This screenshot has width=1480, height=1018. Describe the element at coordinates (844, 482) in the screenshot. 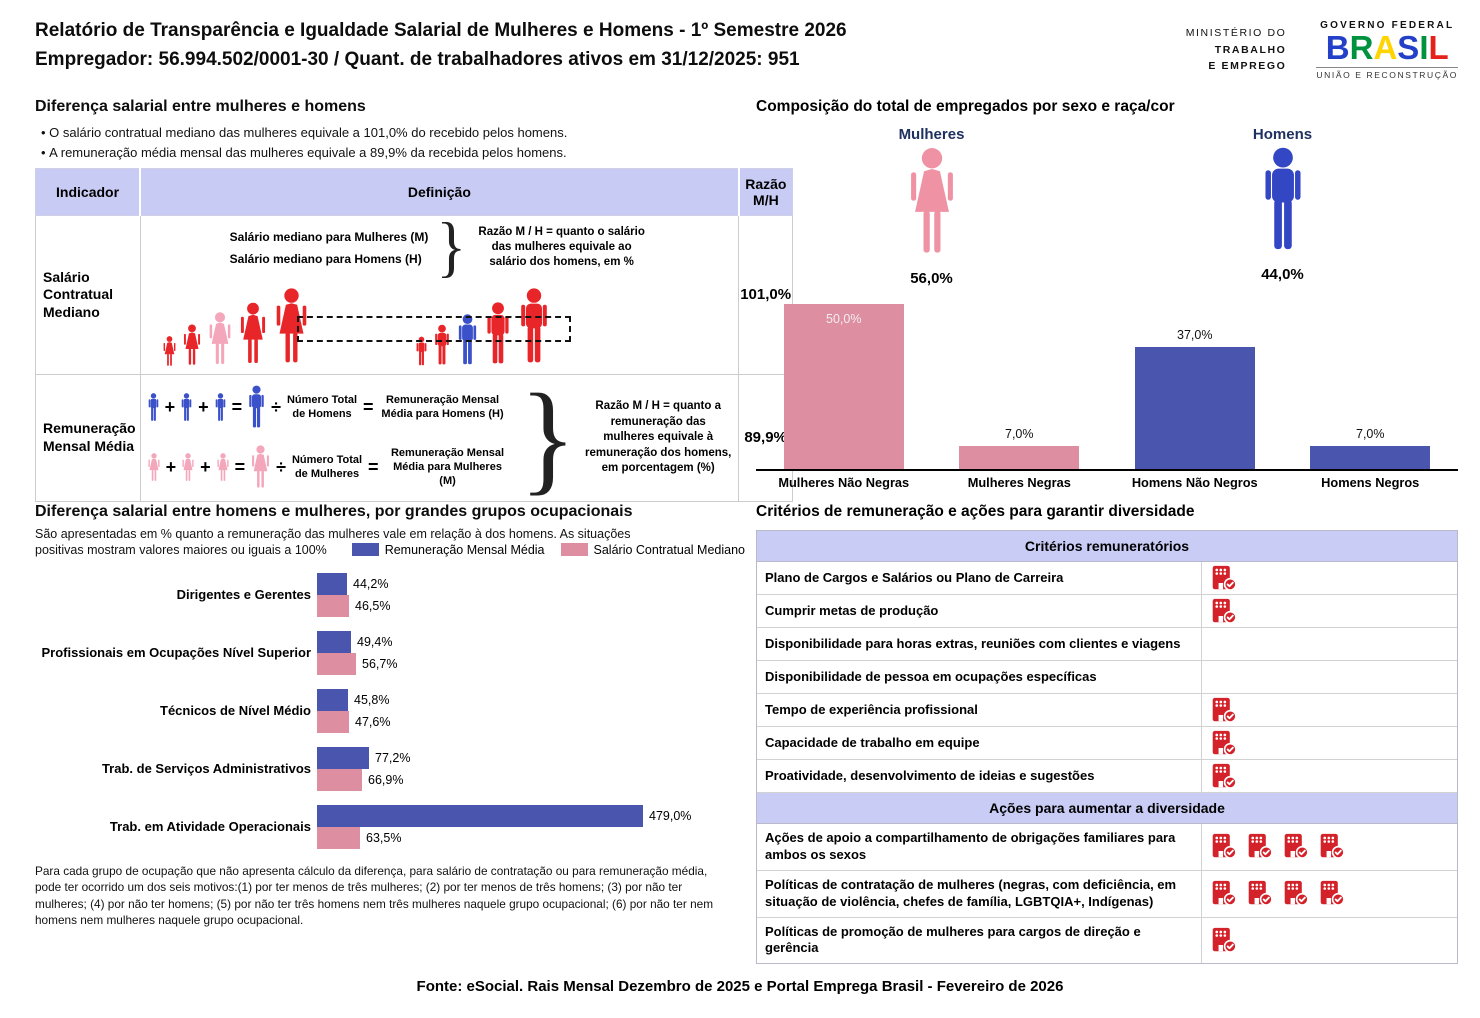

I see `category-label: Mulheres Não Negras` at that location.